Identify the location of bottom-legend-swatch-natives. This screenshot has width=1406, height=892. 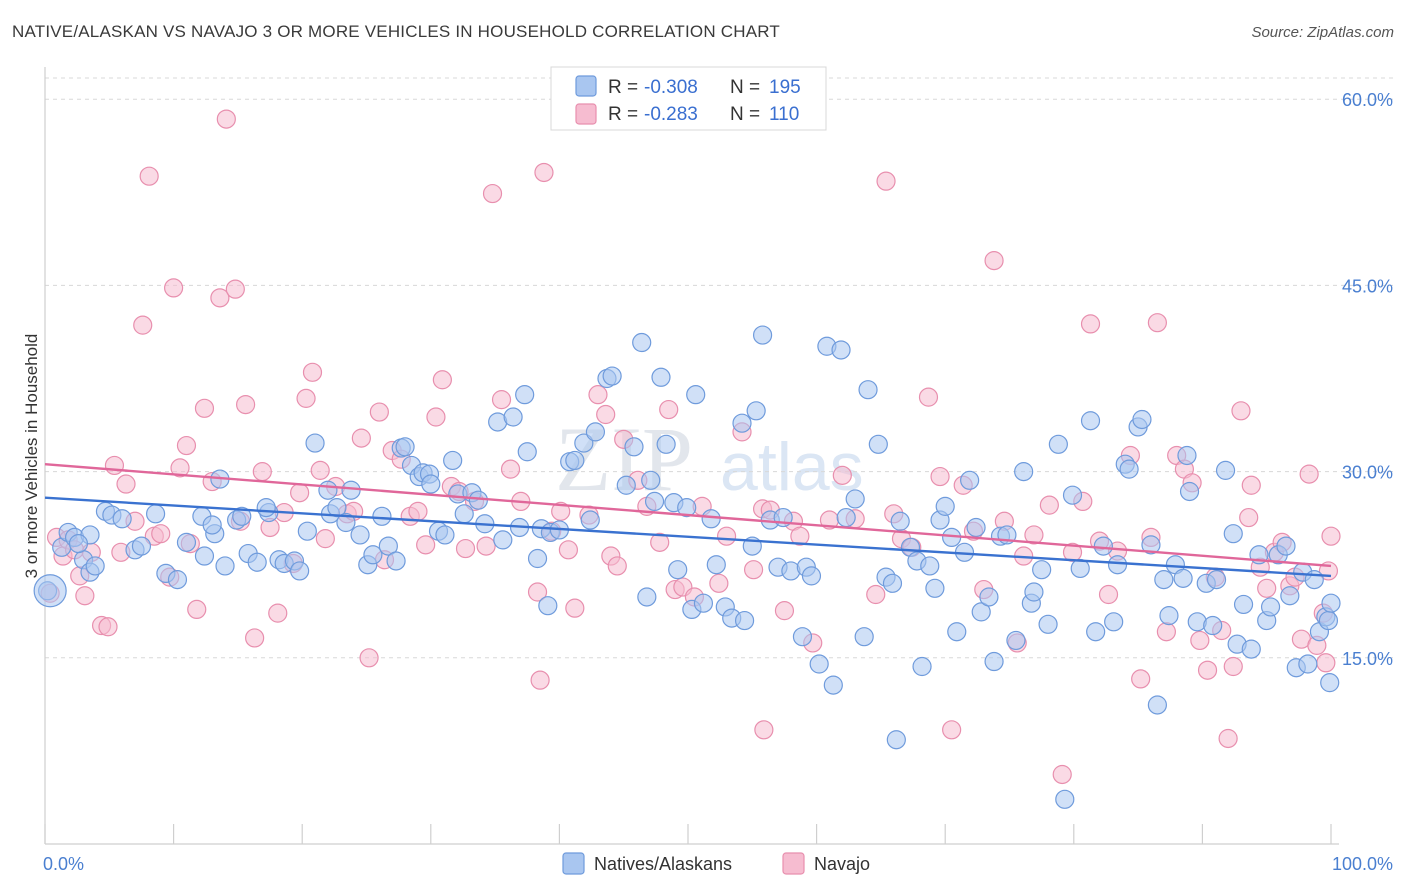
(573, 863).